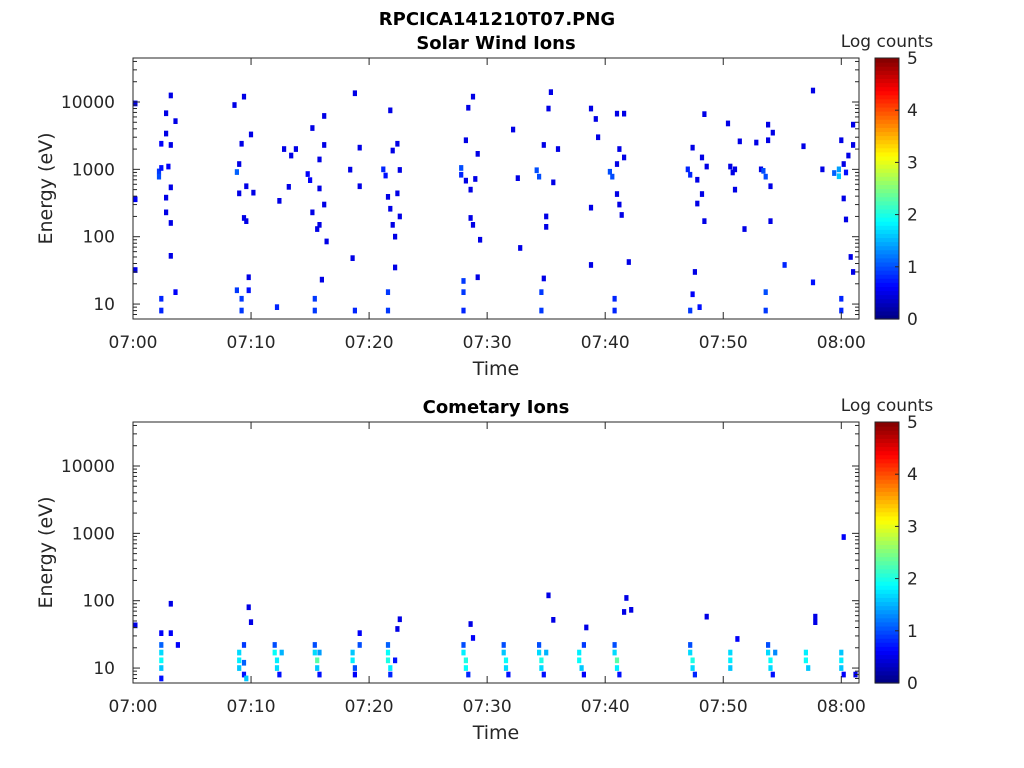  I want to click on x-tick-label: 07:10, so click(251, 707).